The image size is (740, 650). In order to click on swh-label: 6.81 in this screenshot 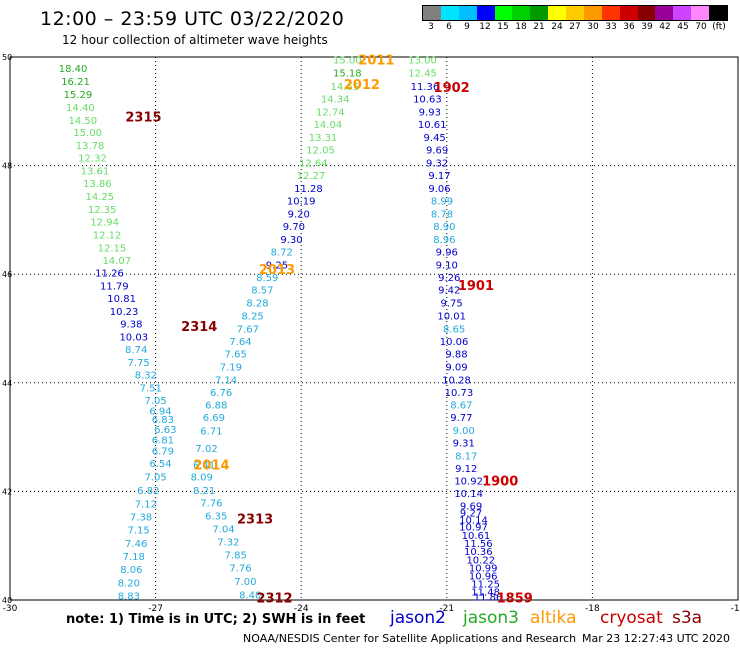, I will do `click(163, 440)`.